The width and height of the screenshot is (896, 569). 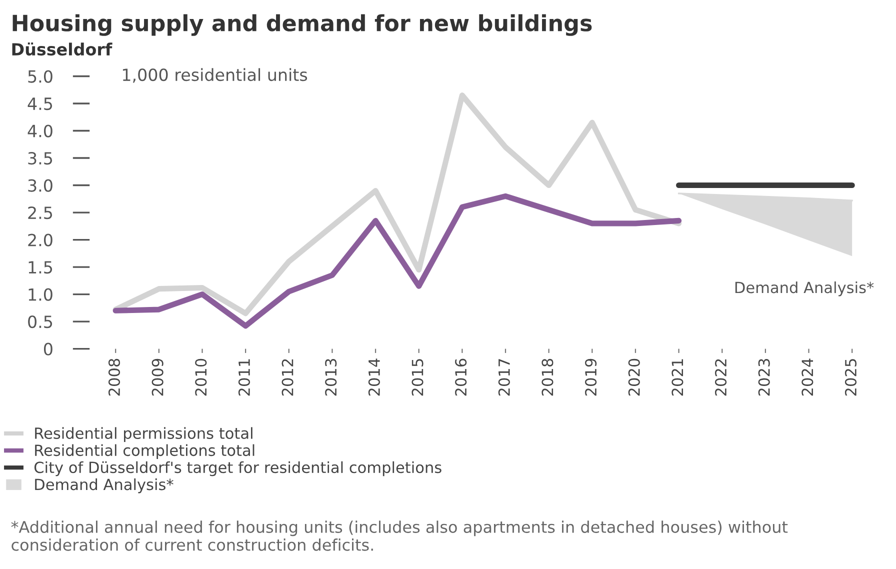 I want to click on y-tick-label: 1.0, so click(x=40, y=294).